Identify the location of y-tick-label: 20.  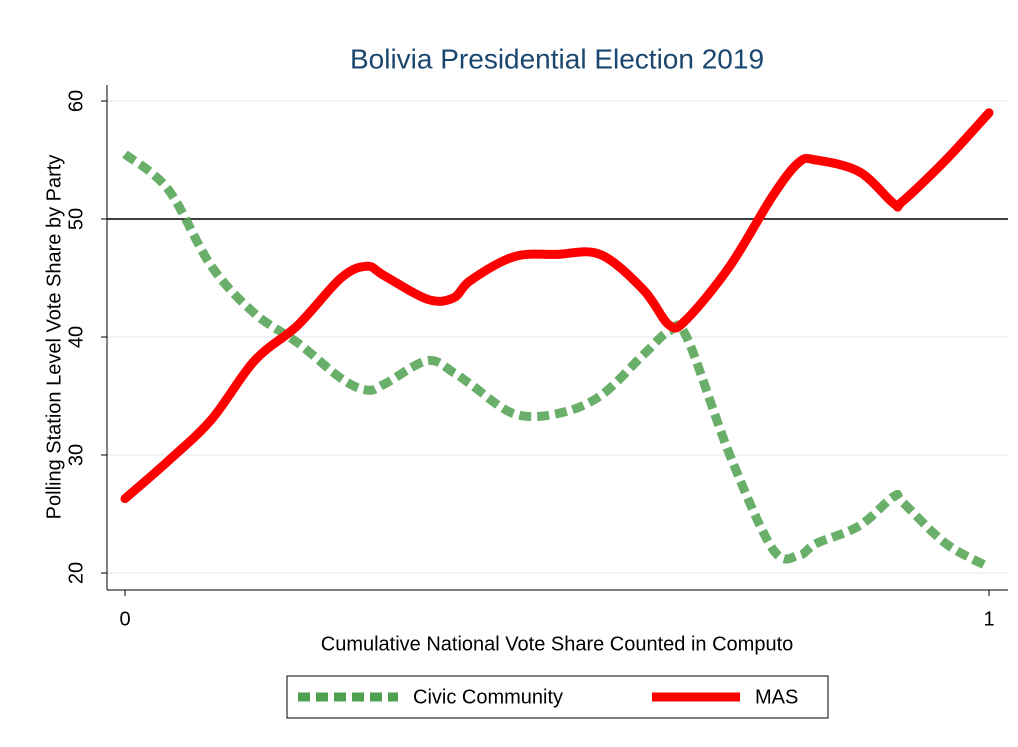
(76, 573).